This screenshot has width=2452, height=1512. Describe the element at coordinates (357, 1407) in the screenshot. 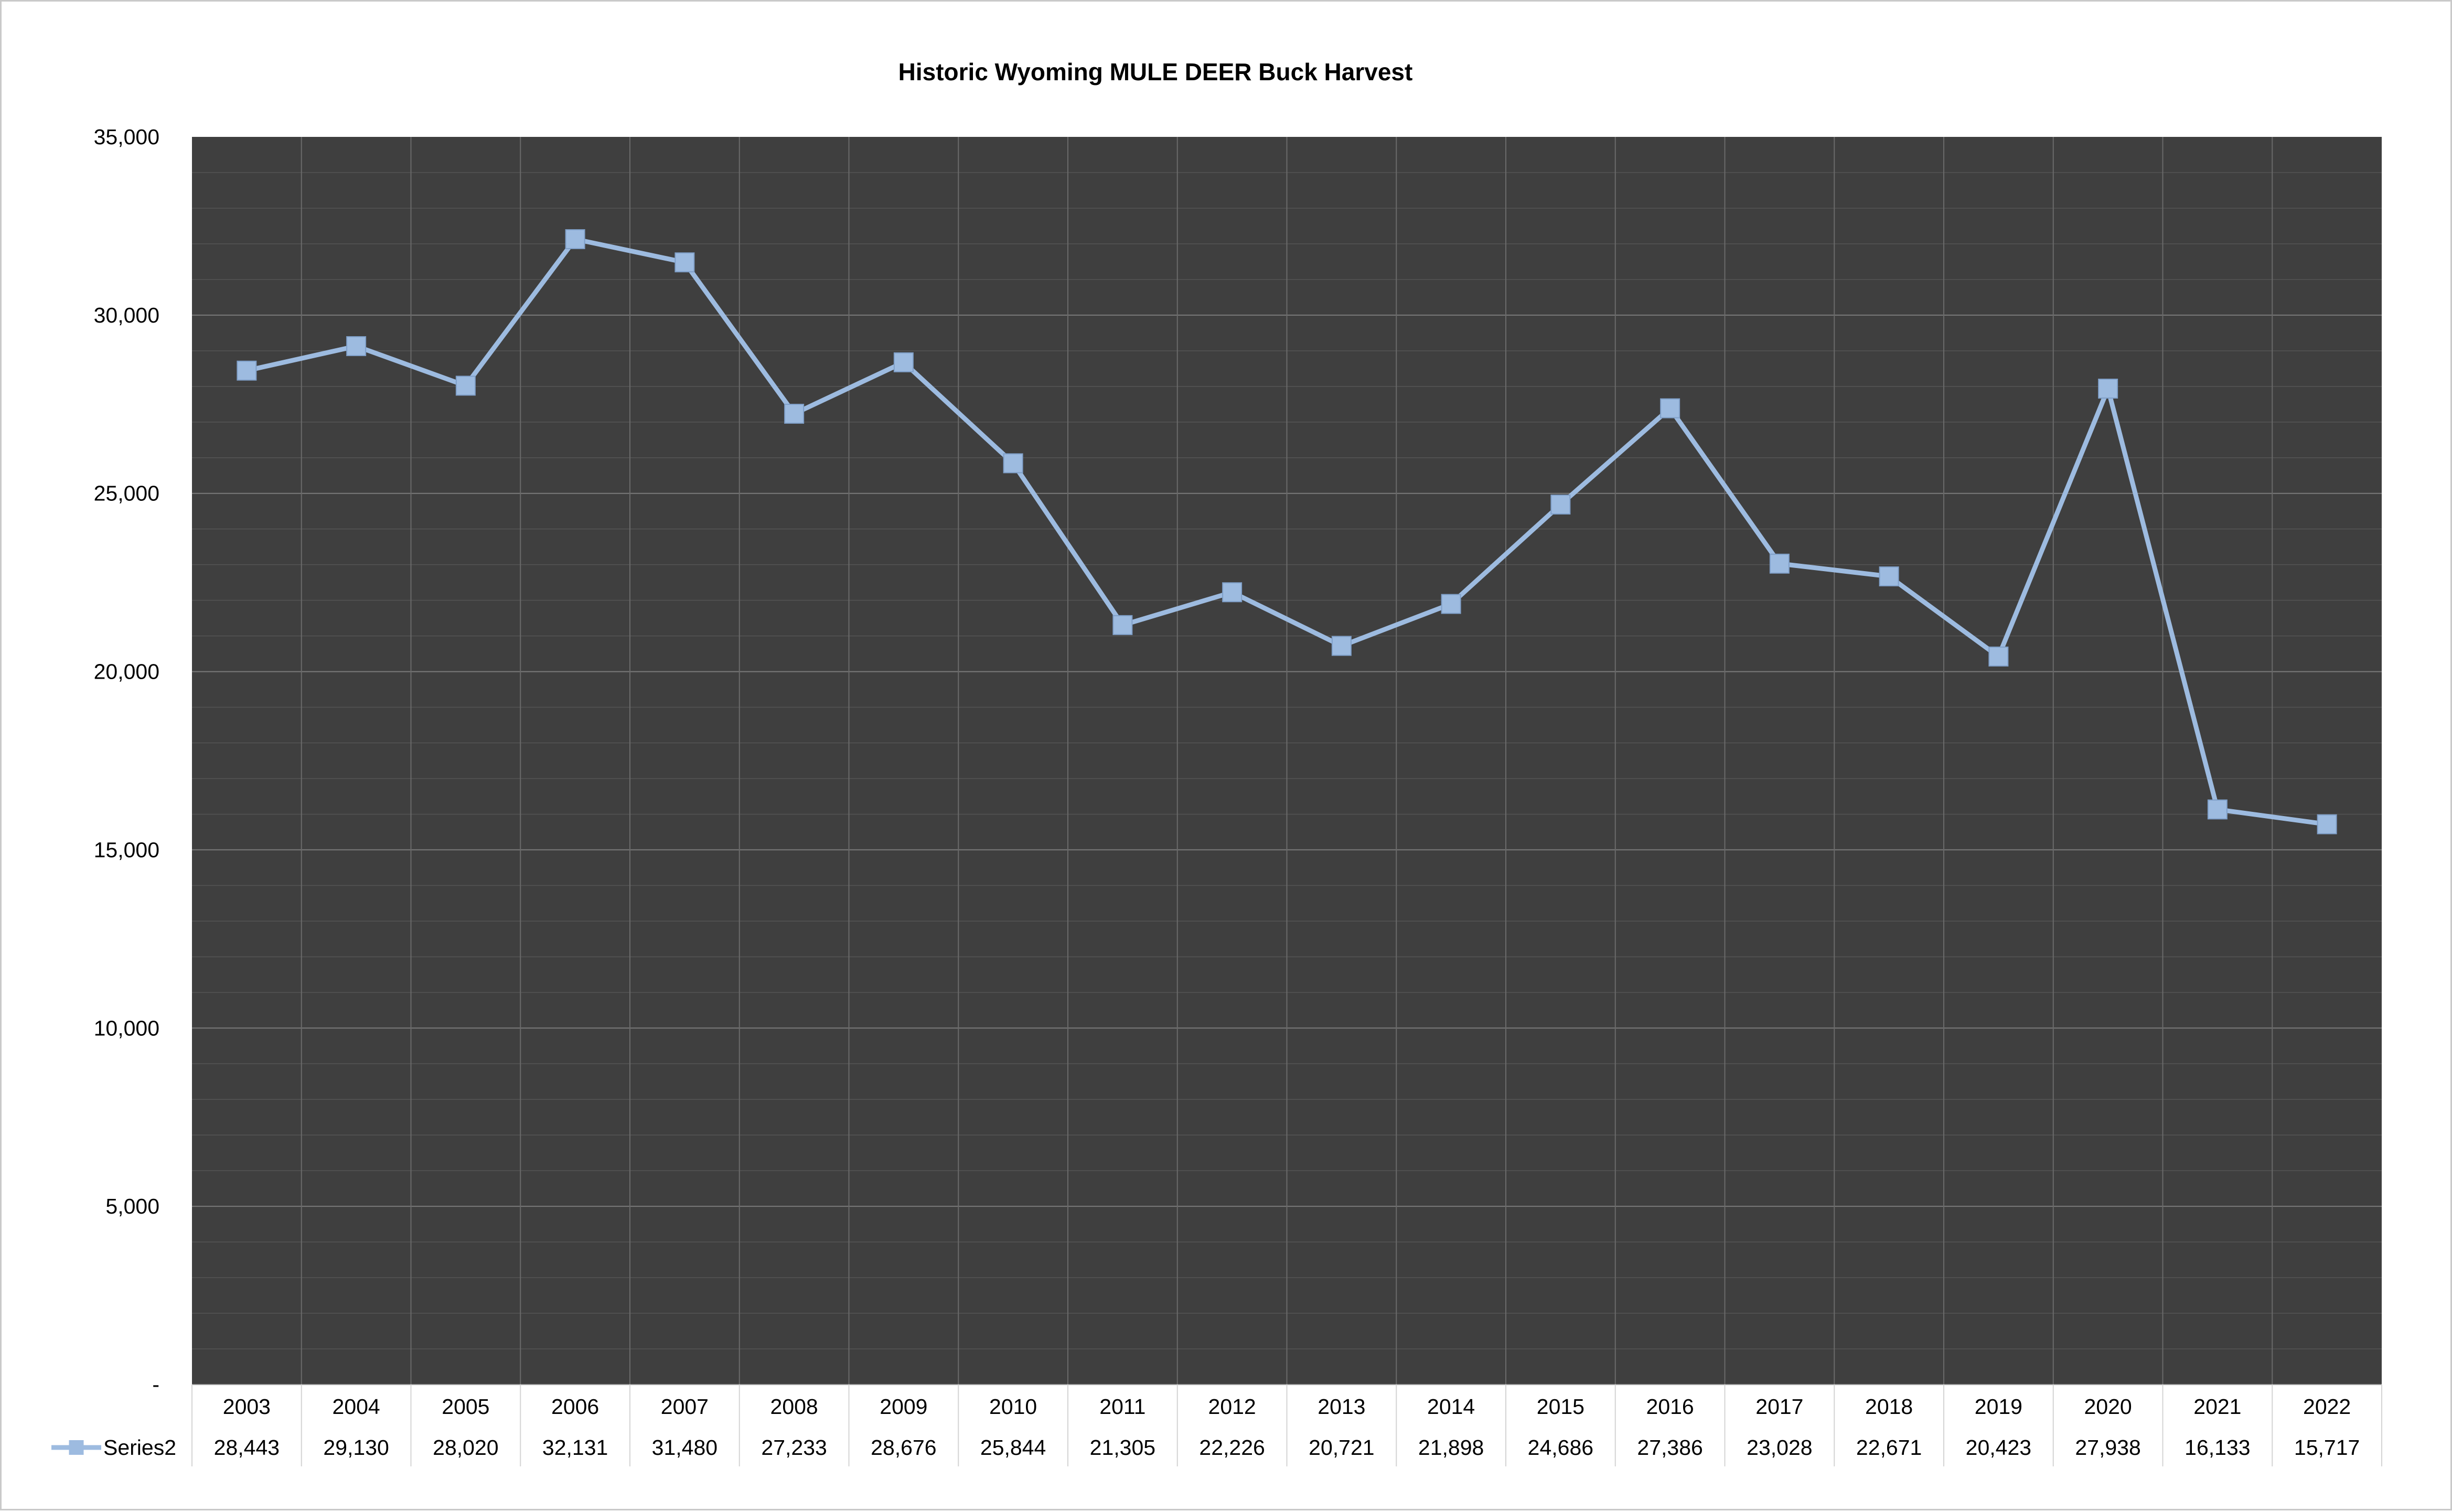

I see `x-tick-label: 2004` at that location.